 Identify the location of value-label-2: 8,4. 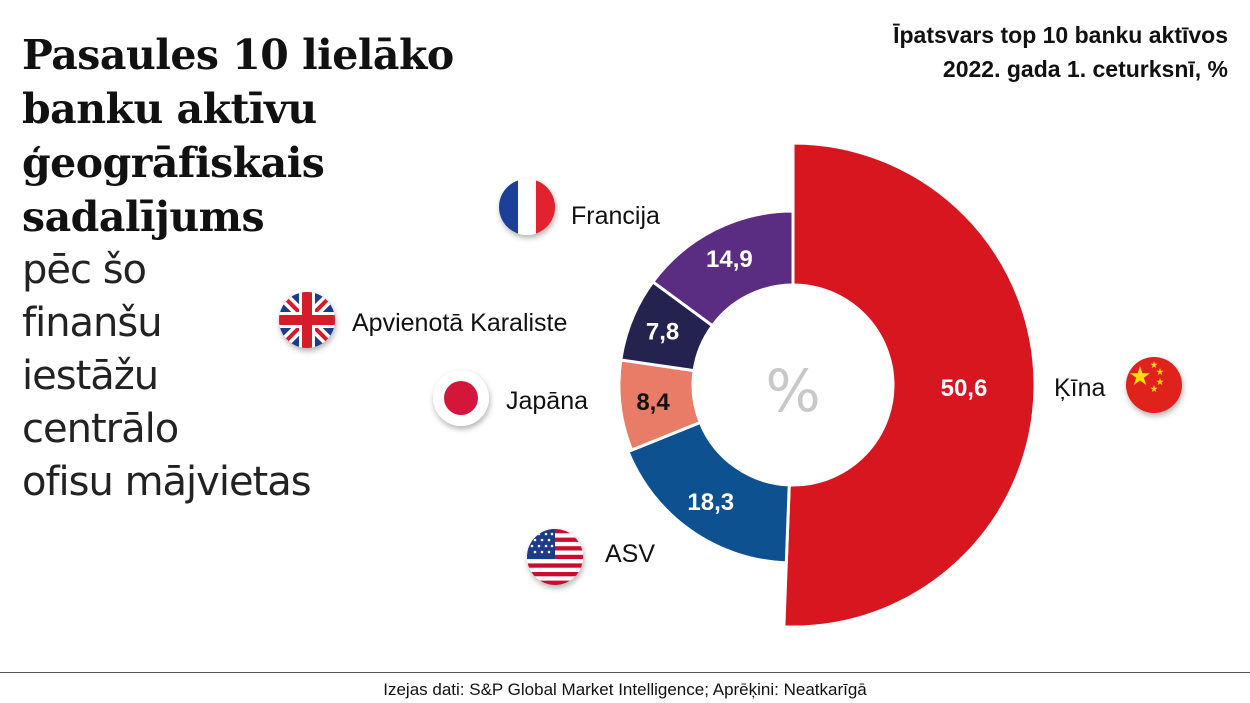
(653, 402).